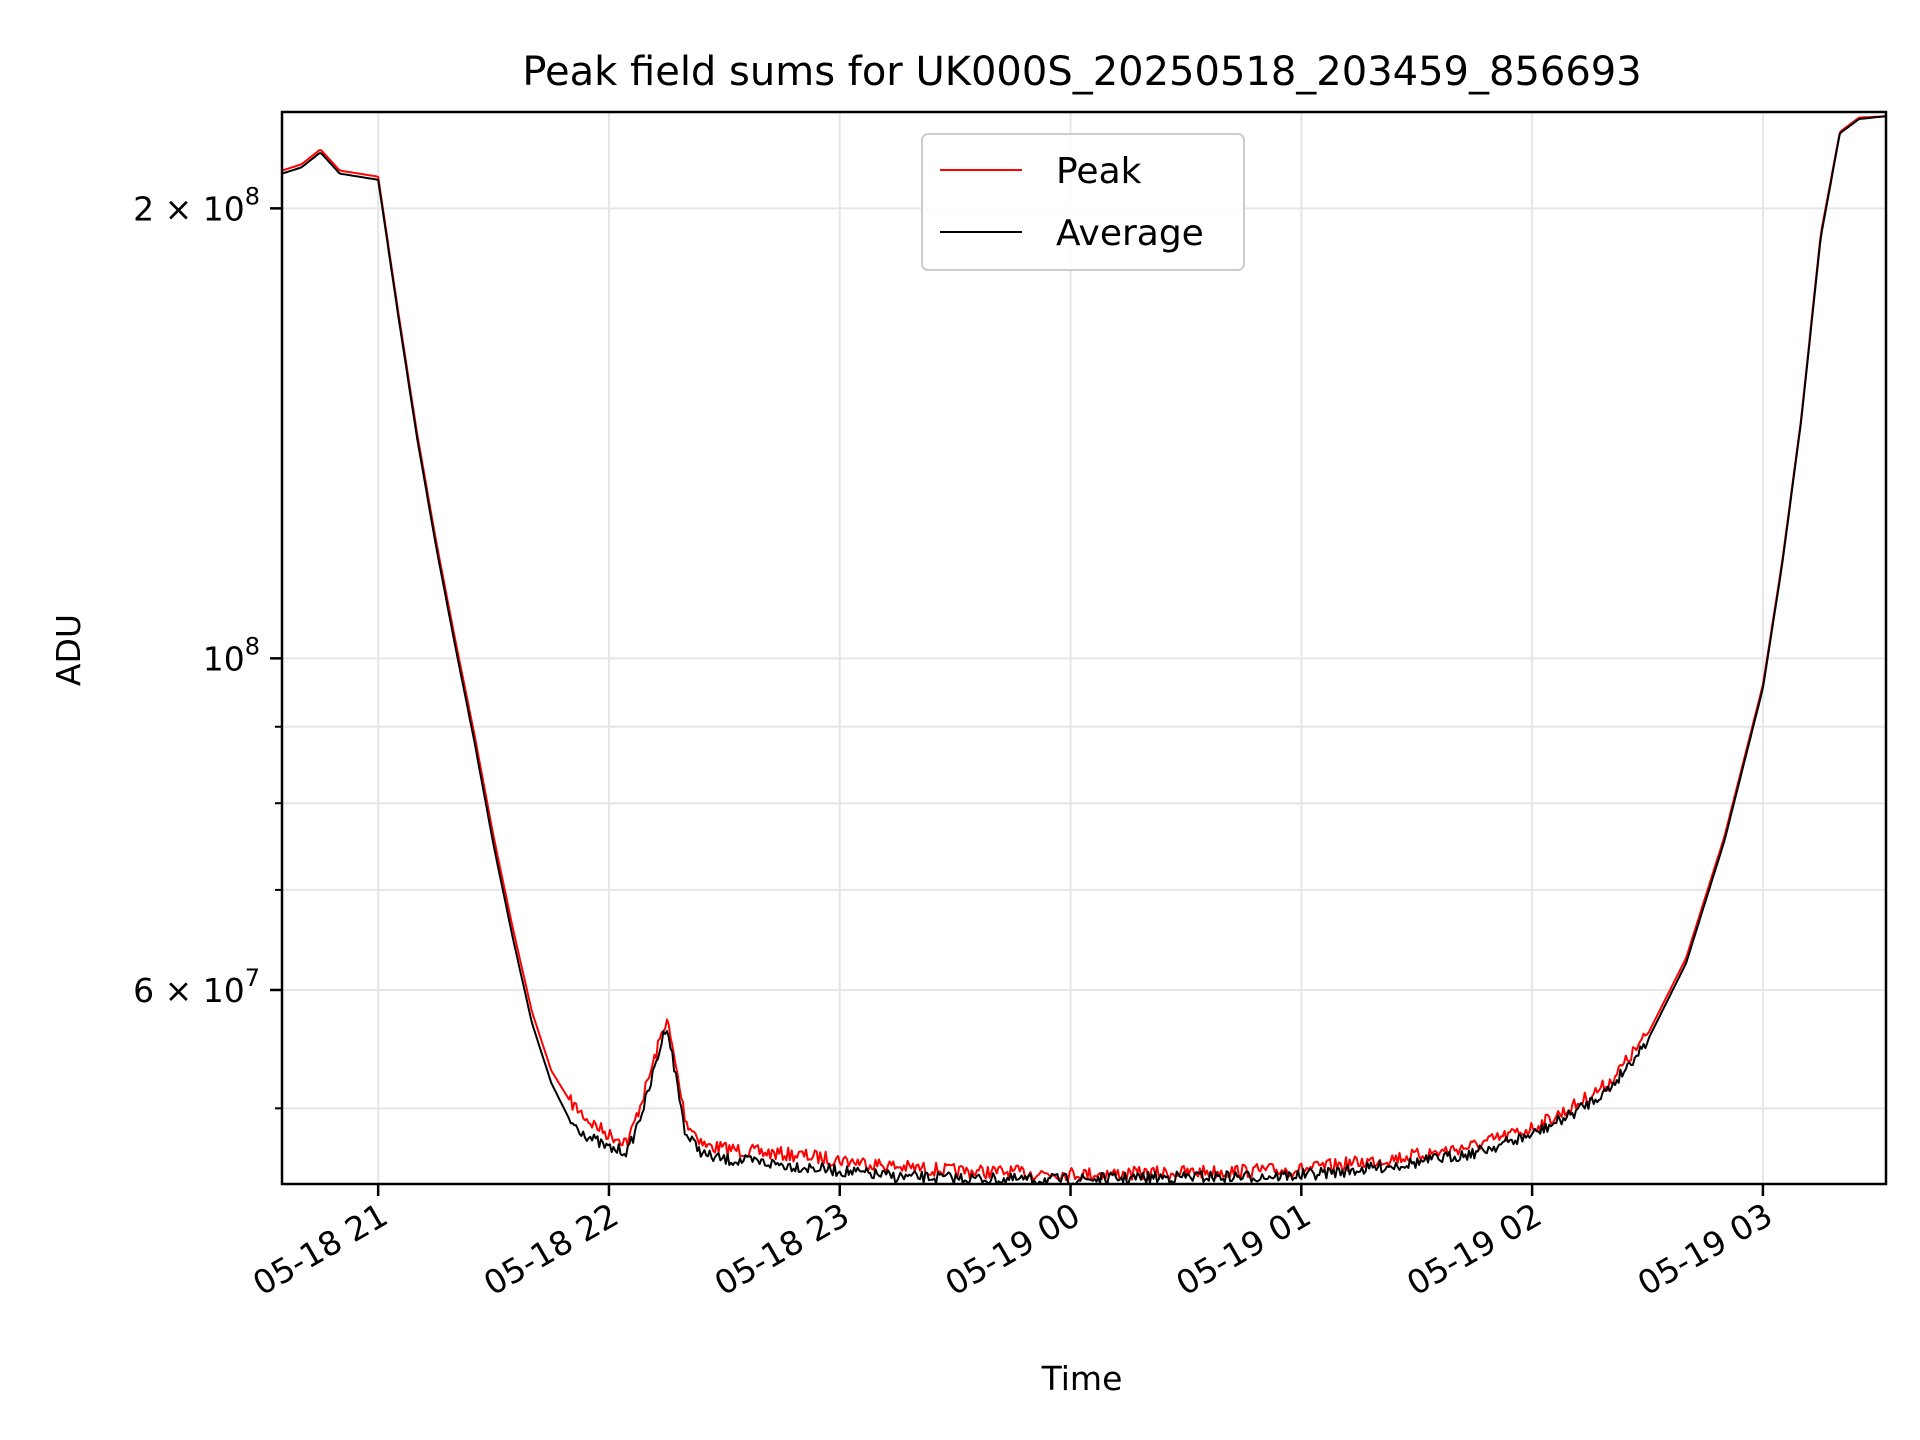 This screenshot has width=1920, height=1440. I want to click on y-axis-label: ADU, so click(68, 650).